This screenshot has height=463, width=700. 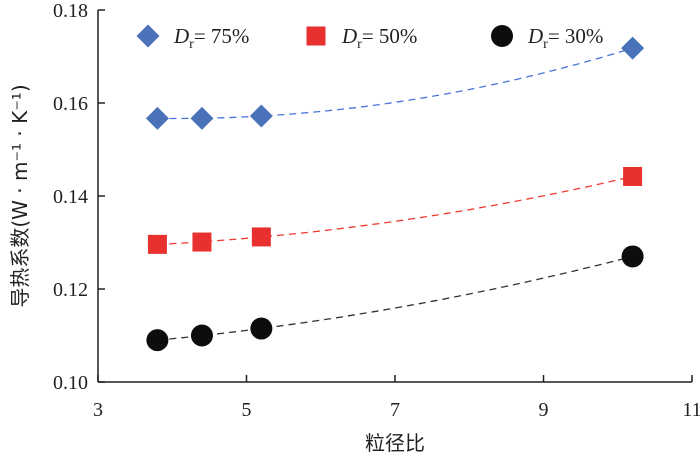 I want to click on y-ticks: 0.10 0.12 0.14 0.16 0.18, so click(x=79, y=197).